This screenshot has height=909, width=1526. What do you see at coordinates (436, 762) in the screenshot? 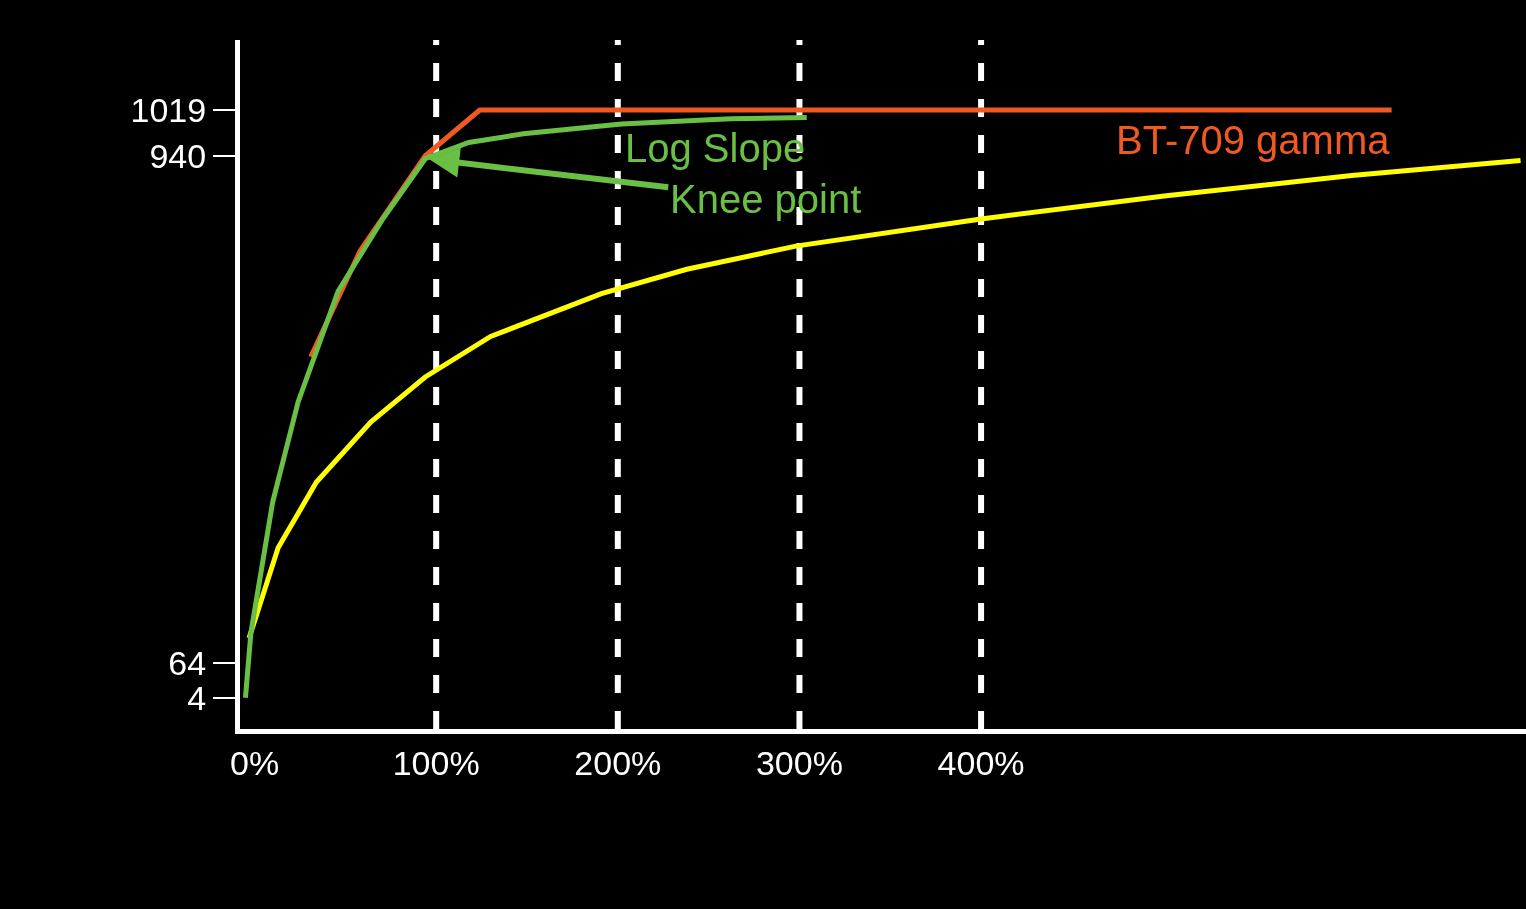
I see `x-tick-label: 100%` at bounding box center [436, 762].